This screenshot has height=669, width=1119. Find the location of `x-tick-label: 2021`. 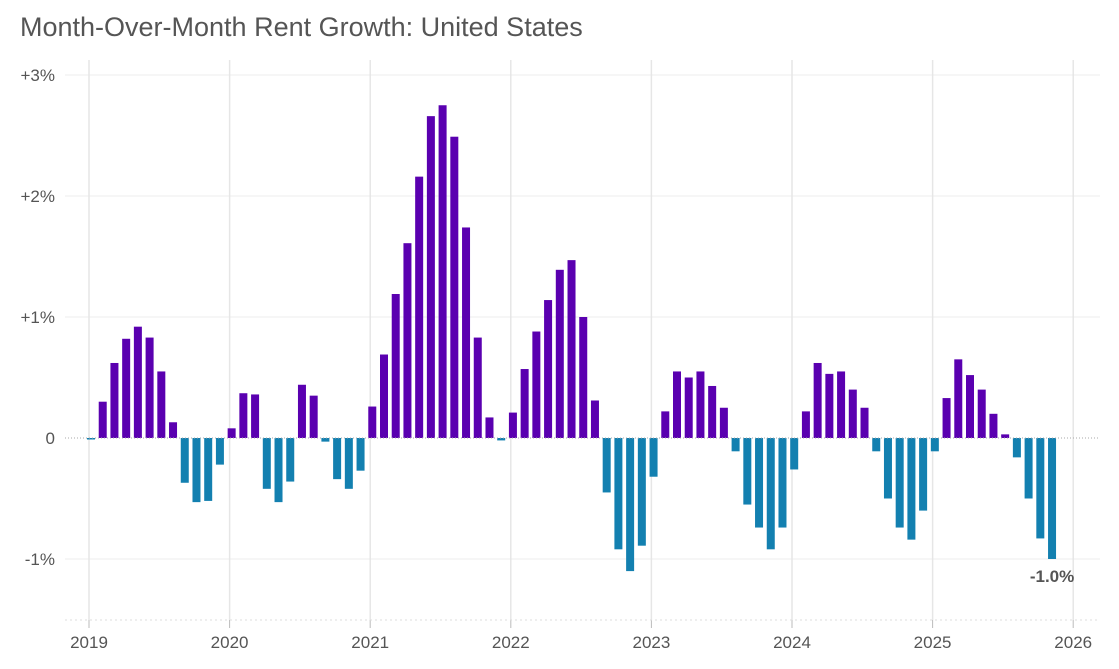

x-tick-label: 2021 is located at coordinates (370, 642).